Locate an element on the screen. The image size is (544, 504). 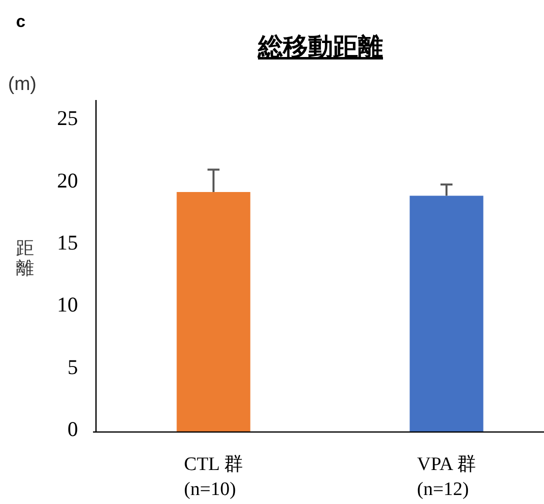
x-tick-label: VPA 群 (n=12) is located at coordinates (446, 477).